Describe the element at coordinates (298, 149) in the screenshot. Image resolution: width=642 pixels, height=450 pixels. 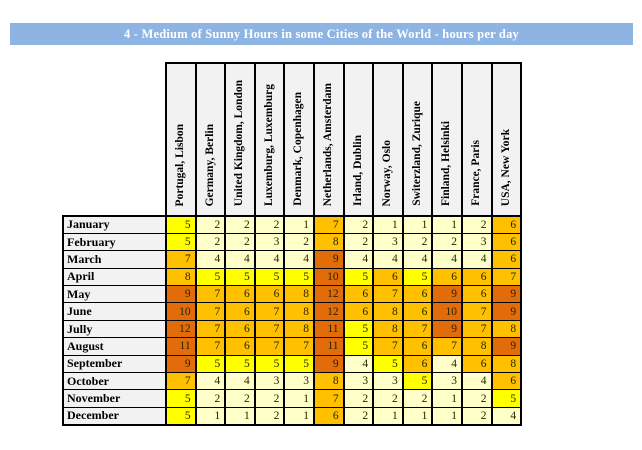
I see `city-header-label: Denmark, Copenhagen` at that location.